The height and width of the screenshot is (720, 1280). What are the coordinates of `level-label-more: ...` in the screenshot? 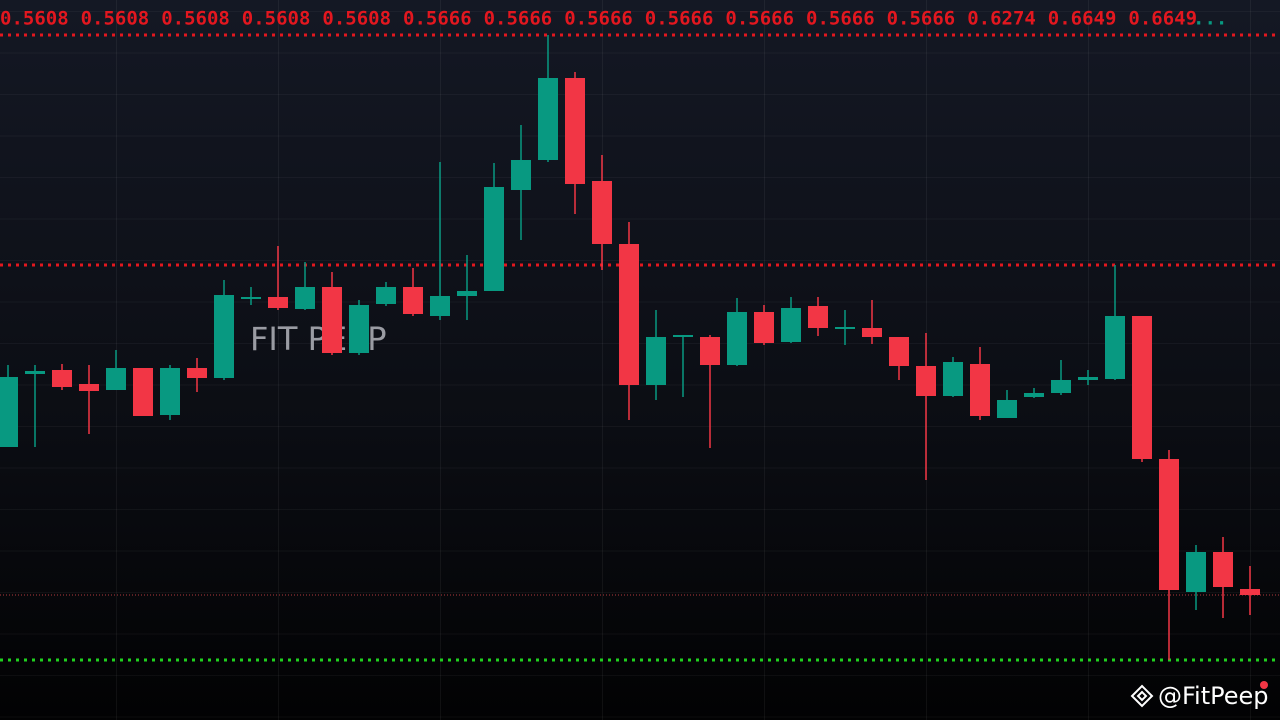 It's located at (1210, 19).